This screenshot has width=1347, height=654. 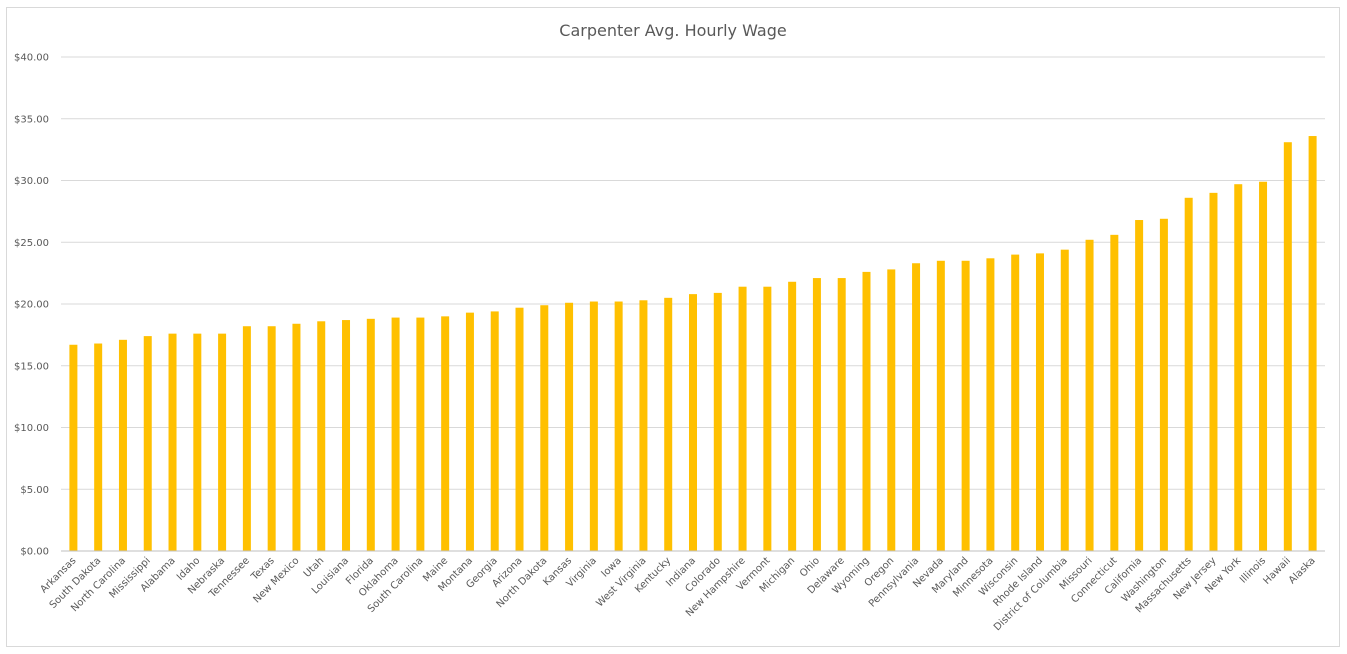 What do you see at coordinates (544, 428) in the screenshot?
I see `bar-north-dakota` at bounding box center [544, 428].